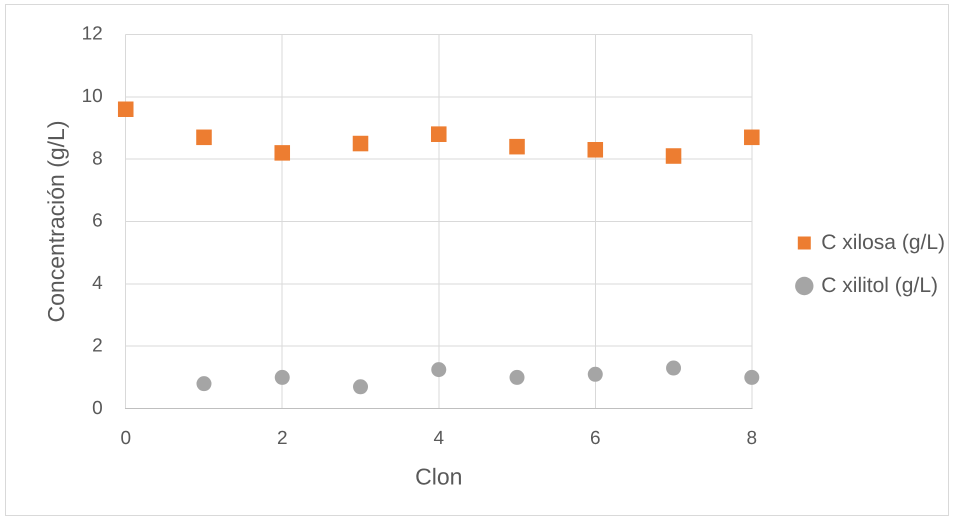  I want to click on x-tick-label: 0, so click(126, 439).